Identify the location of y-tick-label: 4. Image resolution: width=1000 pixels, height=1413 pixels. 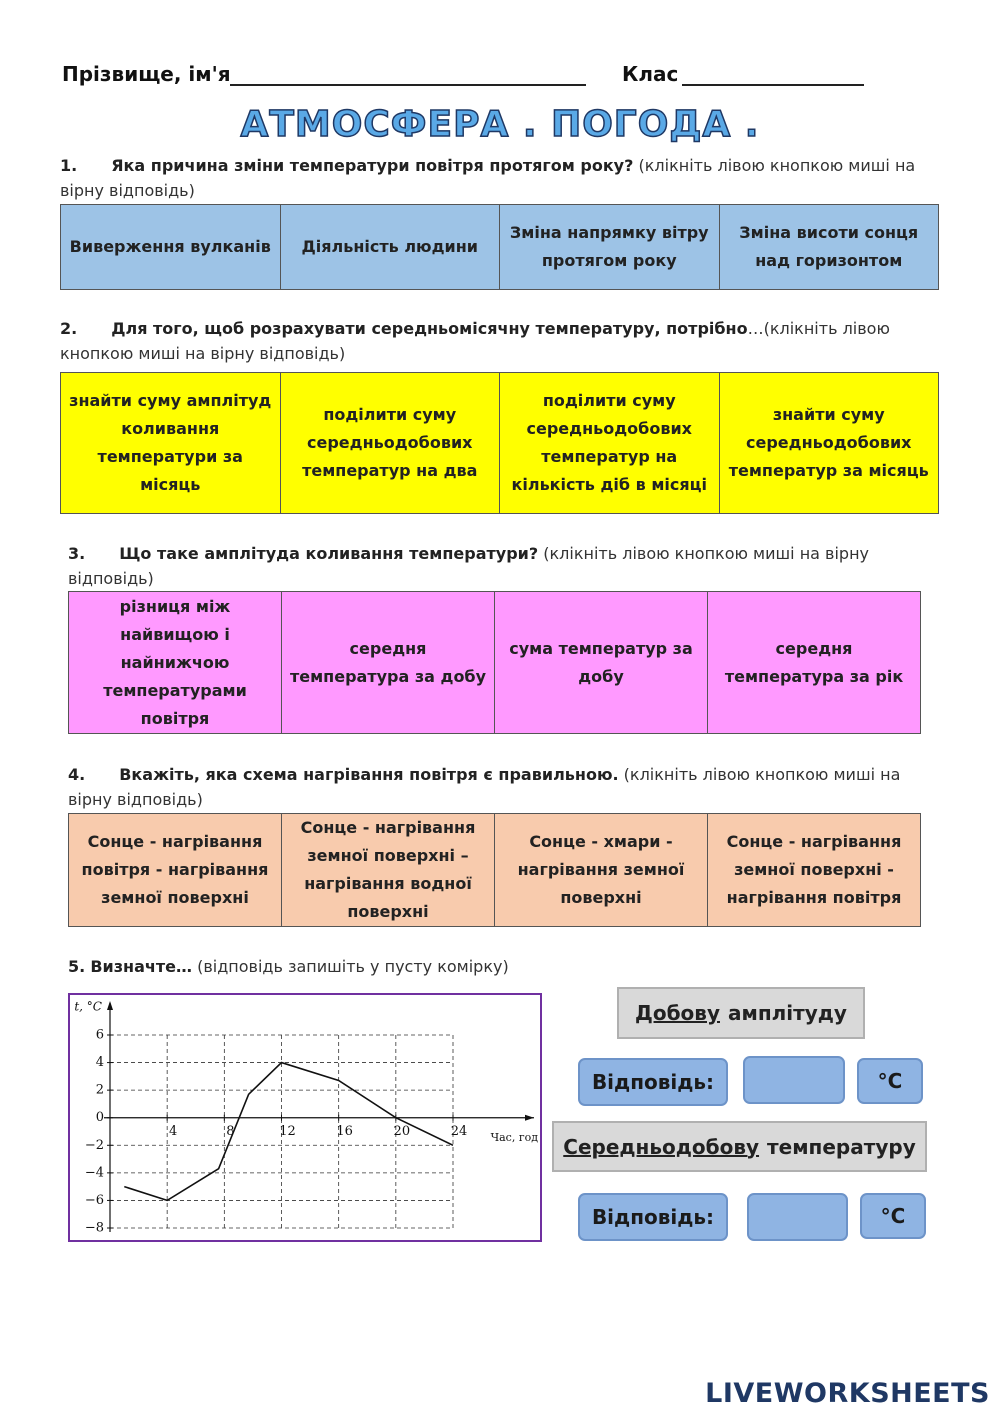
(100, 1062).